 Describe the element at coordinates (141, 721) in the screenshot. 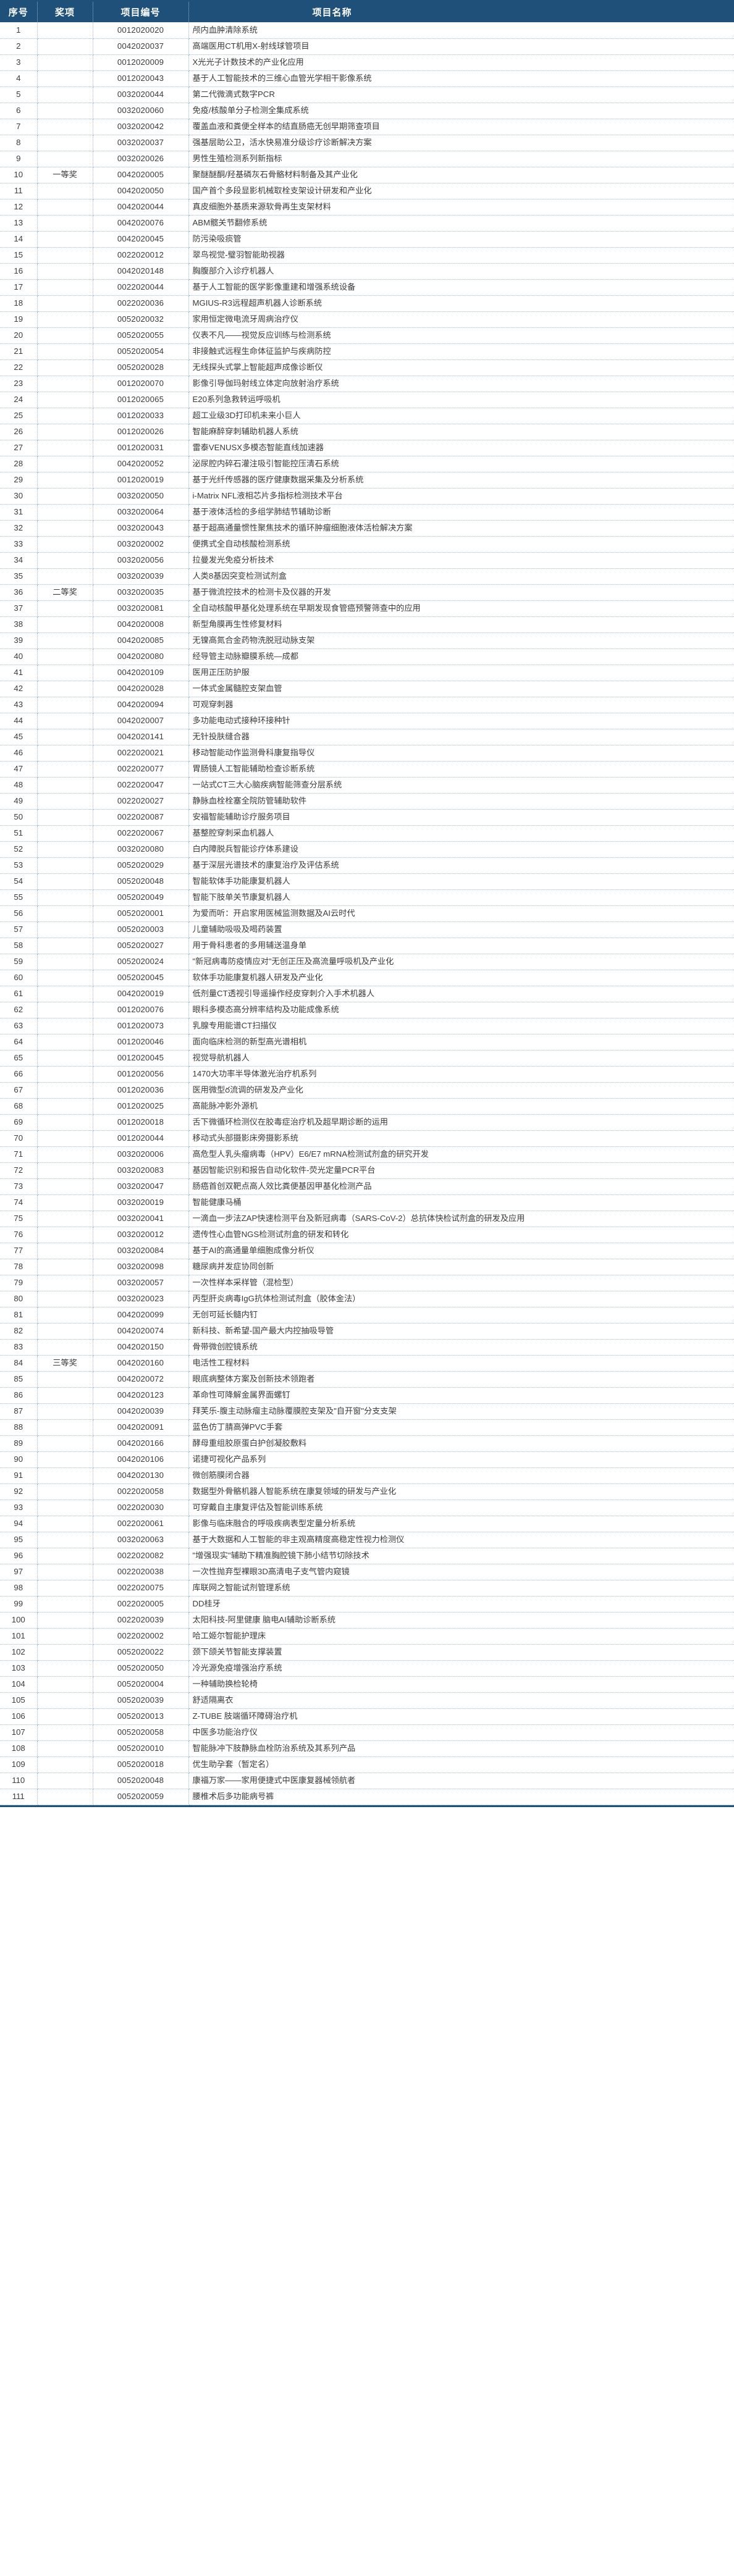

I see `cell-project-code: 0042020007` at that location.